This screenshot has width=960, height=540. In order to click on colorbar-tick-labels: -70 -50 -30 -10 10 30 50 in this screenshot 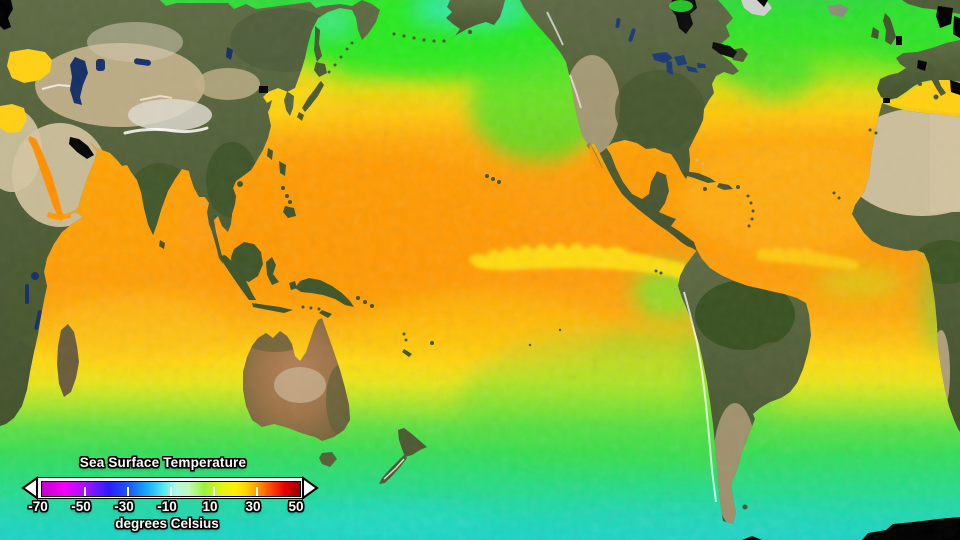, I will do `click(165, 507)`.